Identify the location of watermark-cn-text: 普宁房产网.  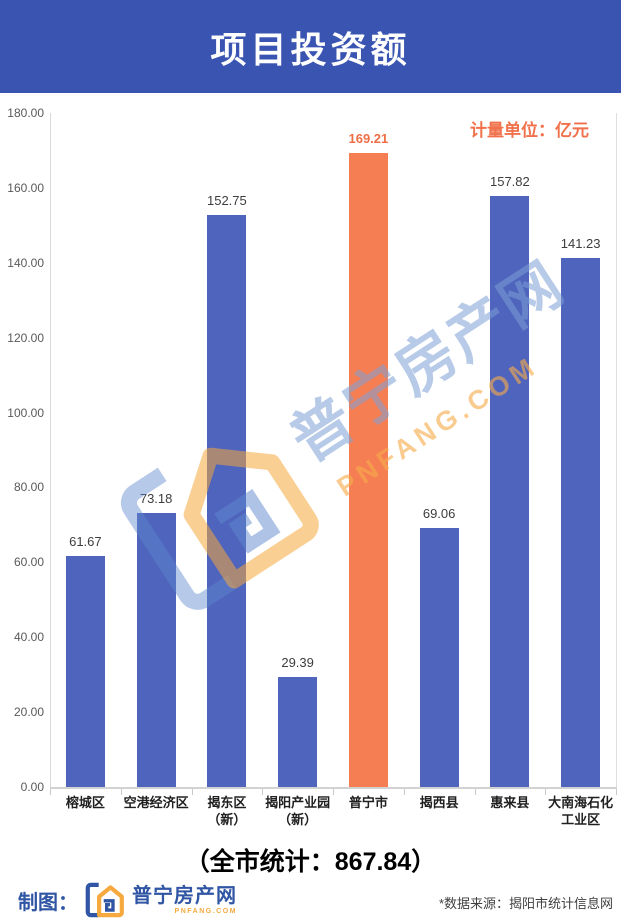
(427, 362).